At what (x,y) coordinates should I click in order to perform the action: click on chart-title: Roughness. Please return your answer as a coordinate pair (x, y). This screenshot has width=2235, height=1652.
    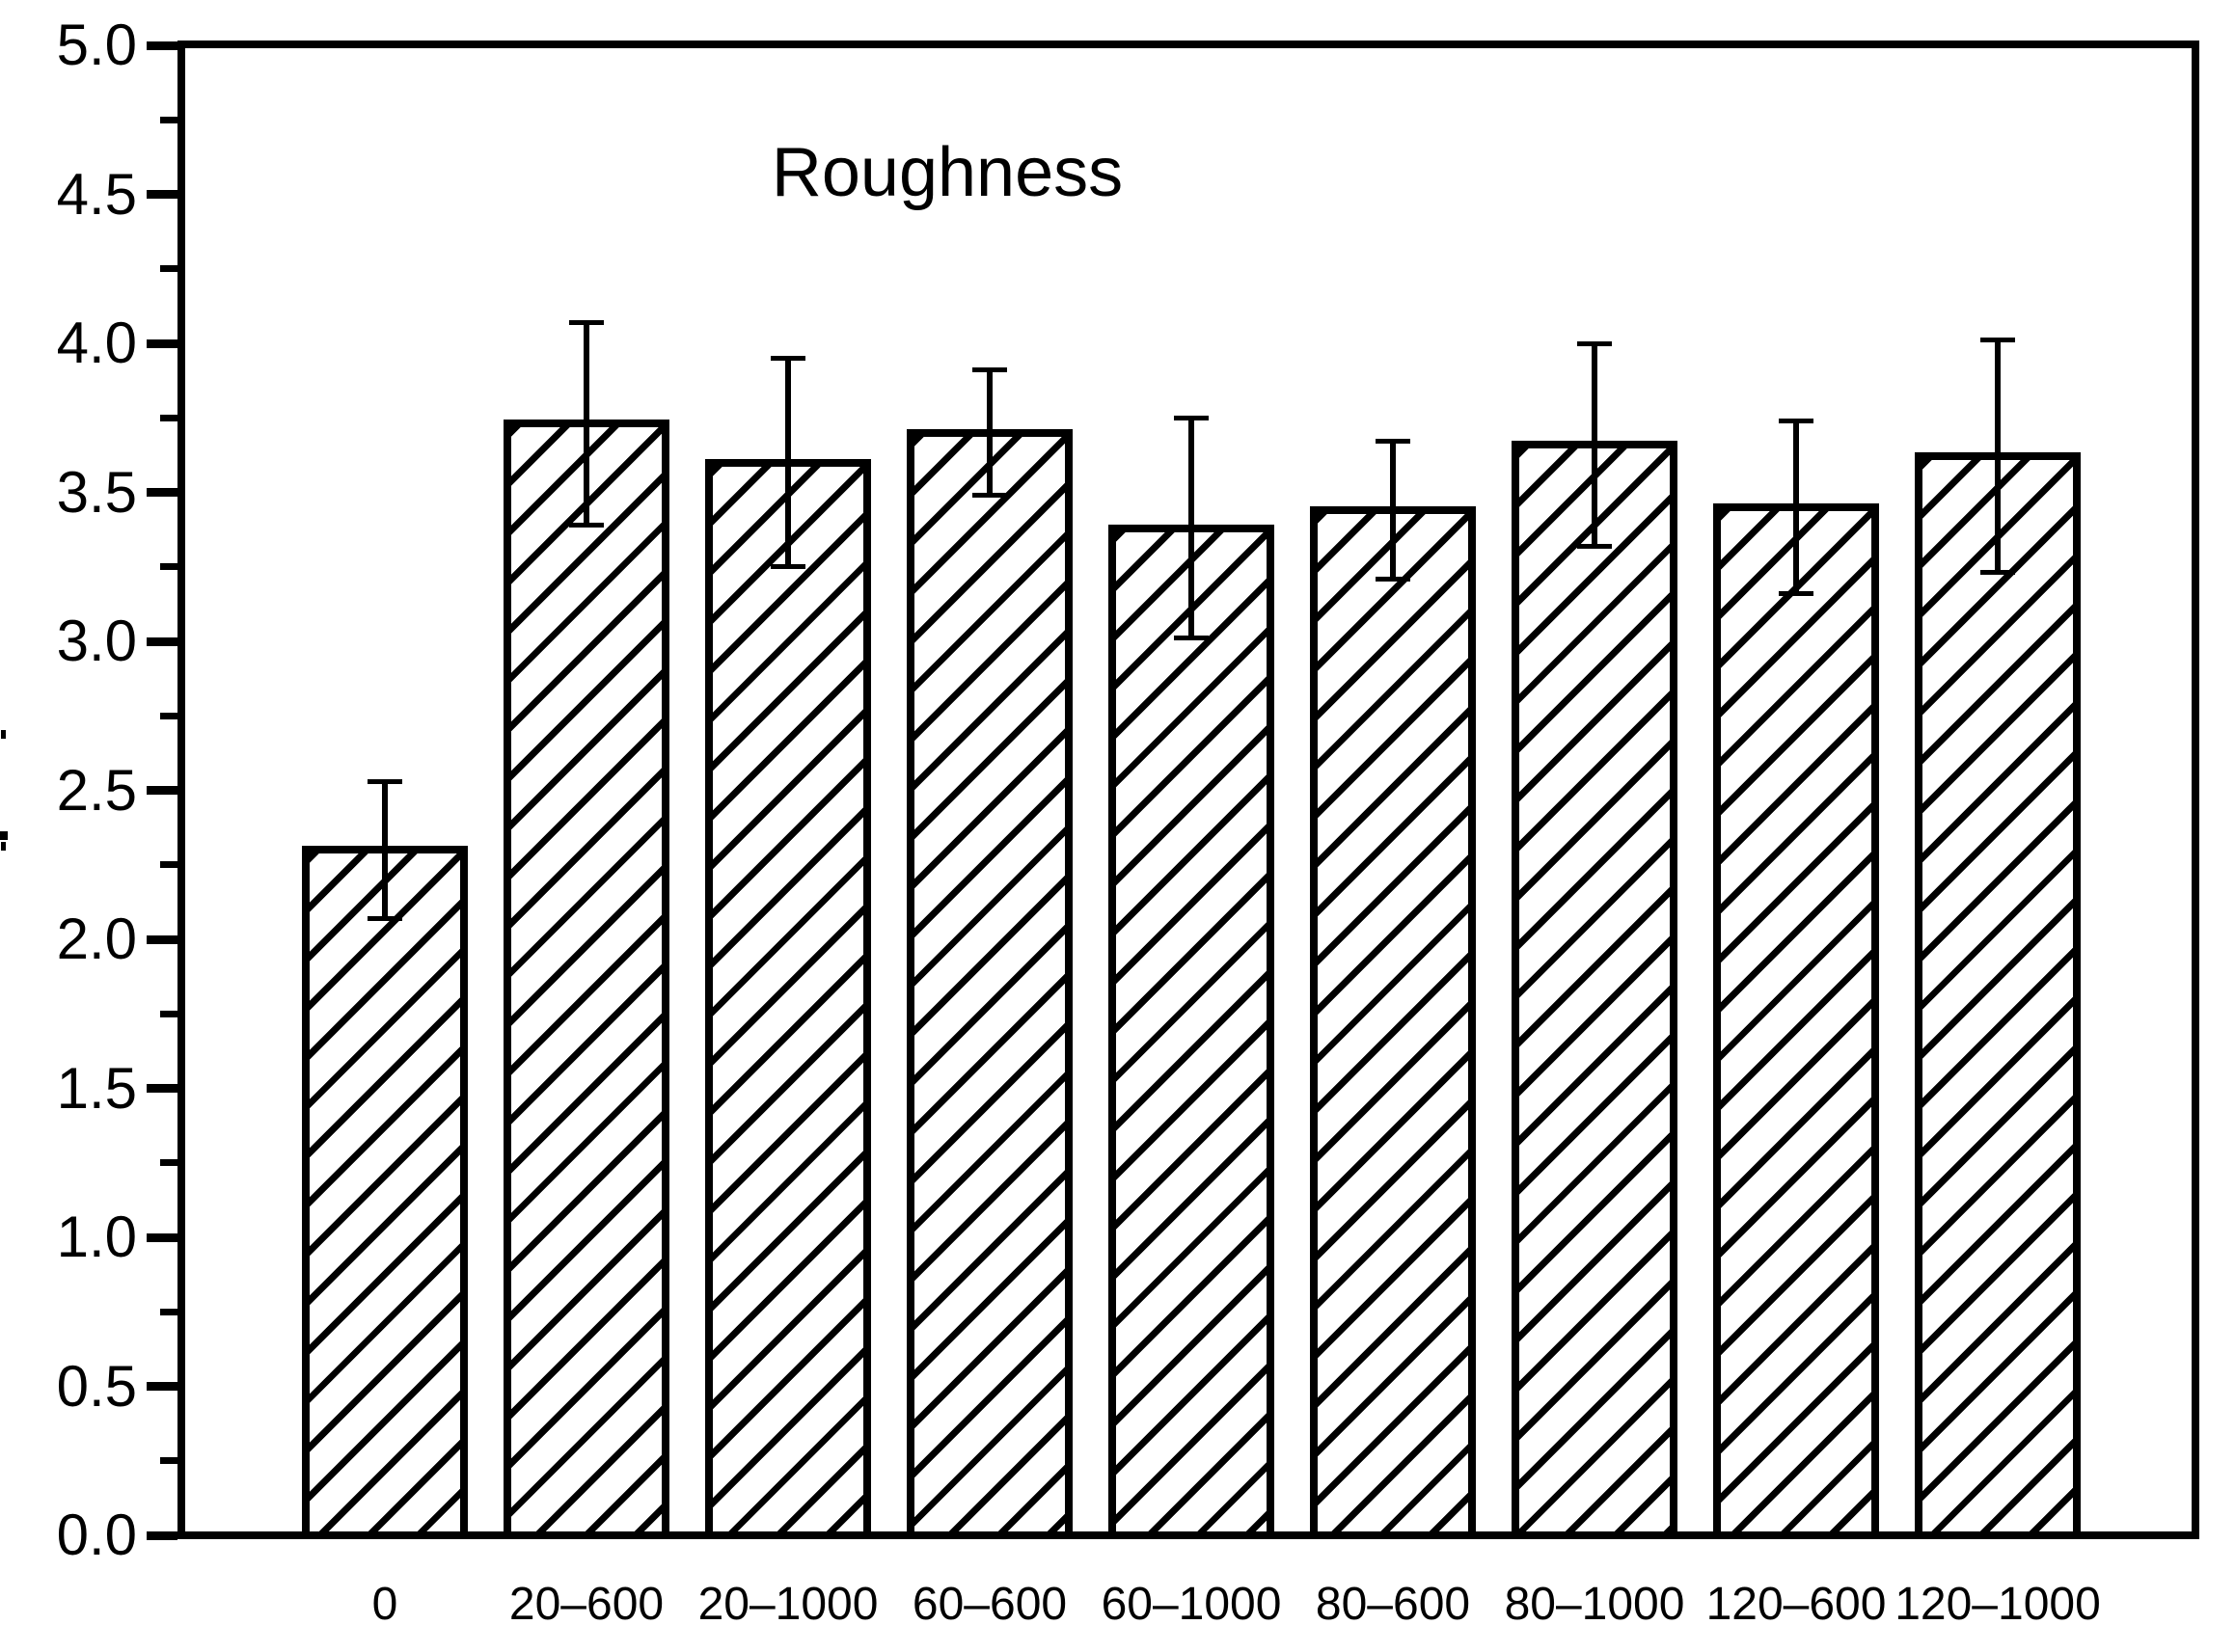
    Looking at the image, I should click on (947, 172).